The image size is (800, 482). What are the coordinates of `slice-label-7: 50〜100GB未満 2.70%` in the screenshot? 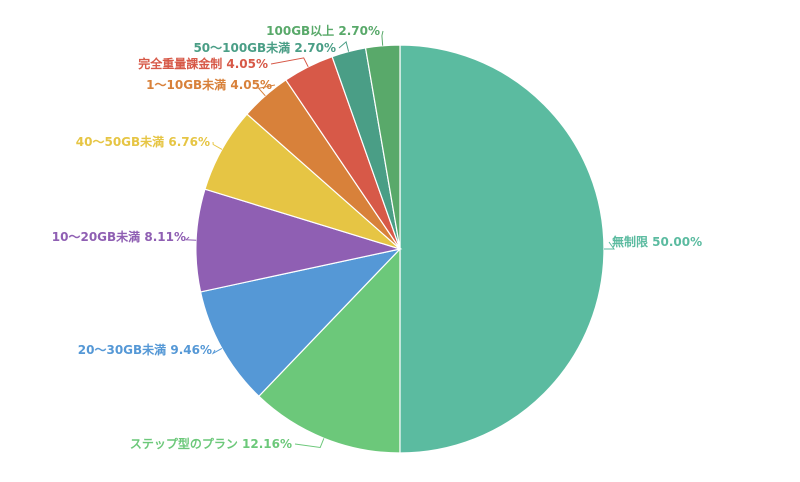 It's located at (264, 47).